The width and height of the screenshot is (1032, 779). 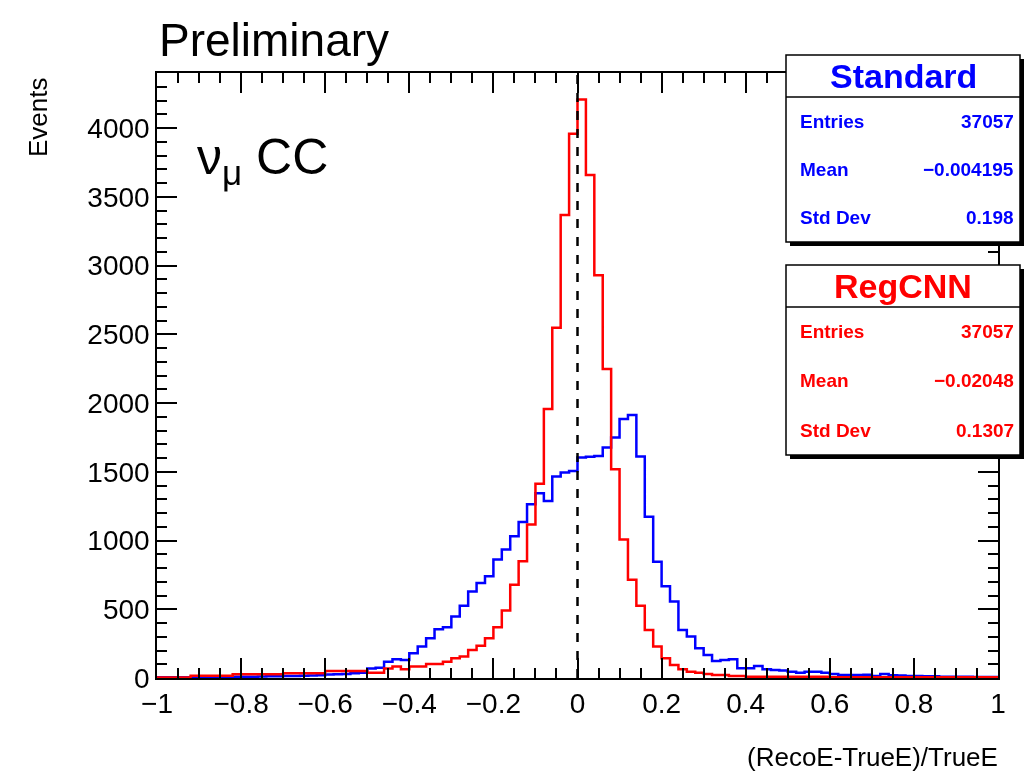 I want to click on y-tick-label: 1500, so click(x=118, y=472).